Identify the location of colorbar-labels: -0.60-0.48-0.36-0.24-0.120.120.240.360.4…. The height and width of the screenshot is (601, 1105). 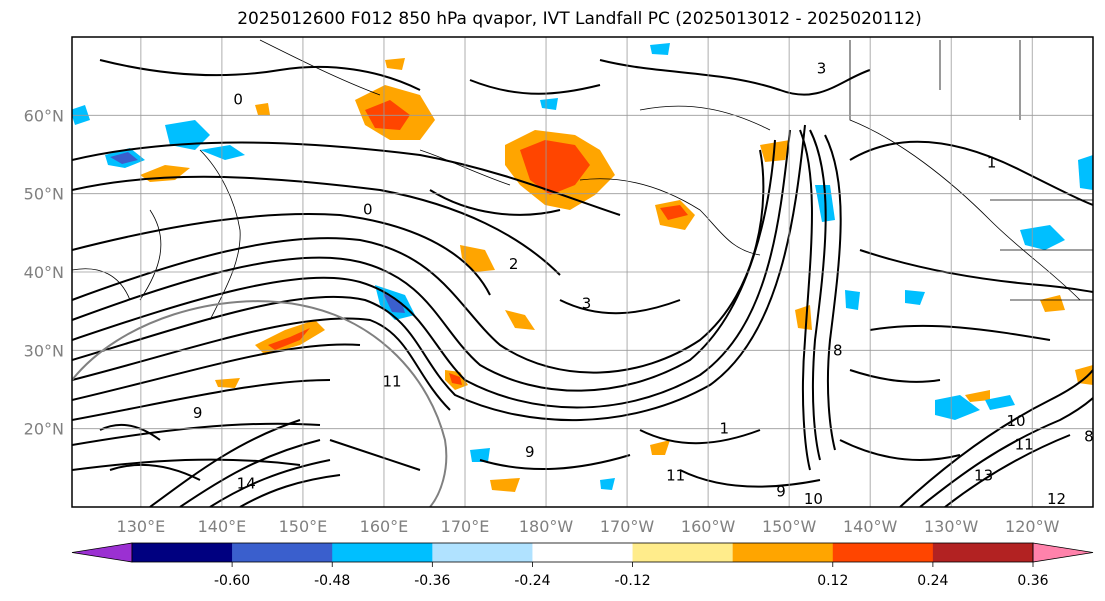
(631, 575).